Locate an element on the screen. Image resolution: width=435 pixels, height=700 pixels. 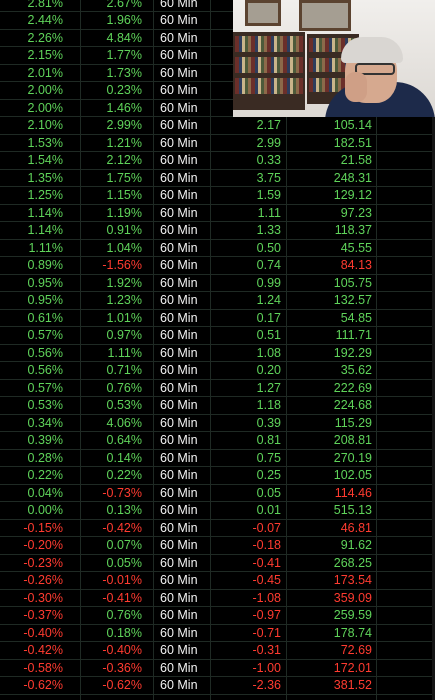
table-row: -0.42% -0.40% 60 Min -0.31 72.69 is located at coordinates (217, 651).